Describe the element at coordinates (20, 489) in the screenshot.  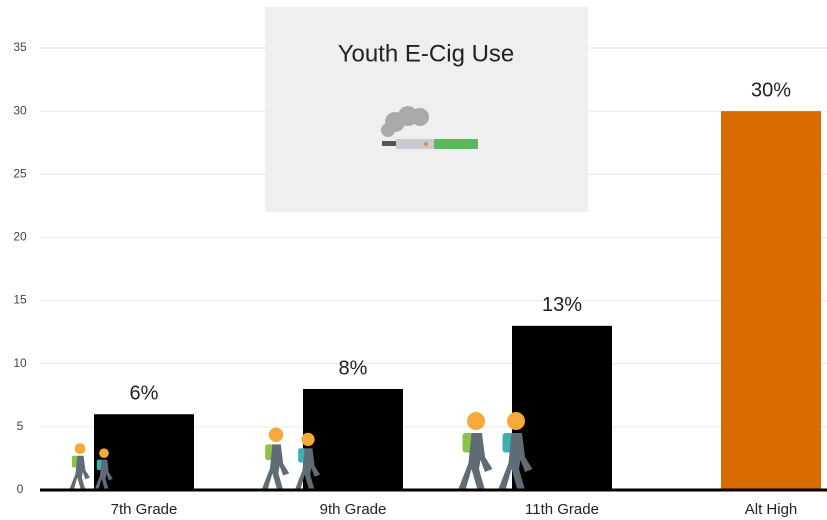
I see `y-tick-label: 0` at that location.